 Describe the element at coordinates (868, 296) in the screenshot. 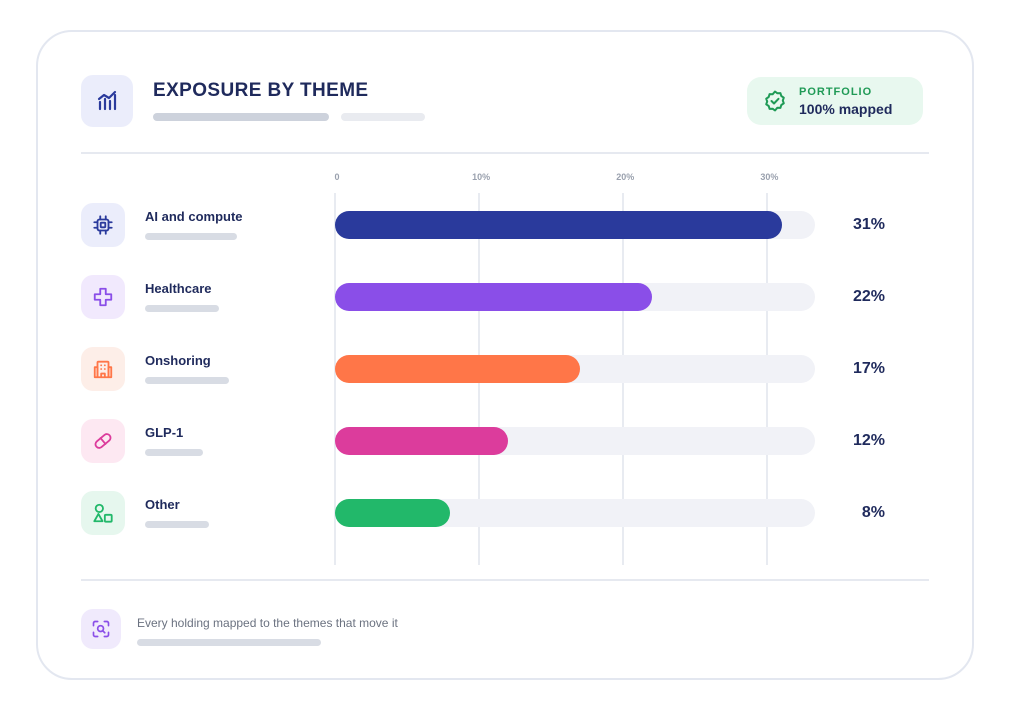

I see `value-label: 22%` at that location.